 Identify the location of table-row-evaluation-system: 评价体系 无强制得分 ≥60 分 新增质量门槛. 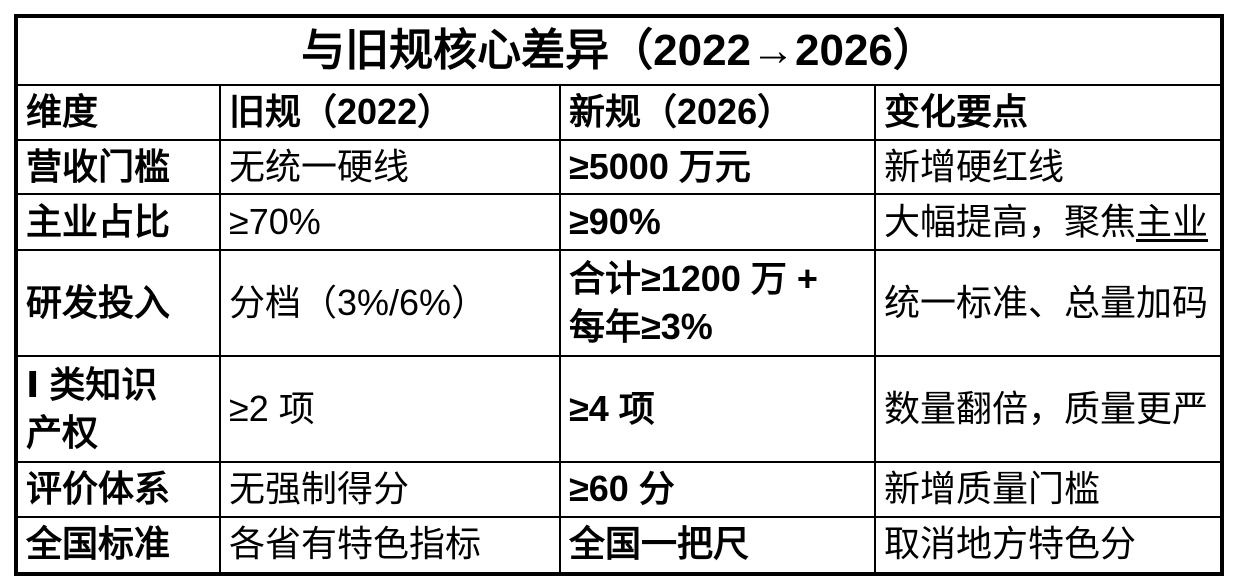
(619, 489).